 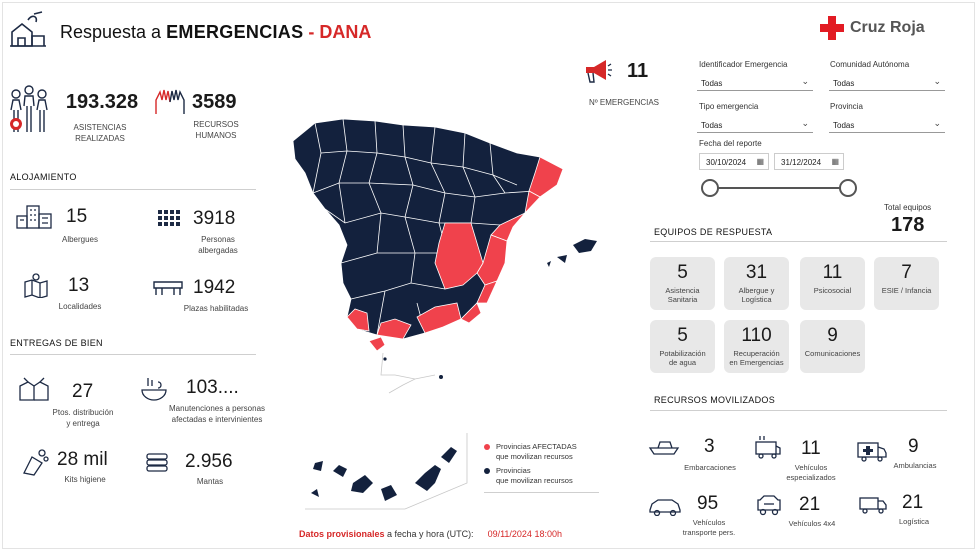 I want to click on equipos-divider, so click(x=798, y=241).